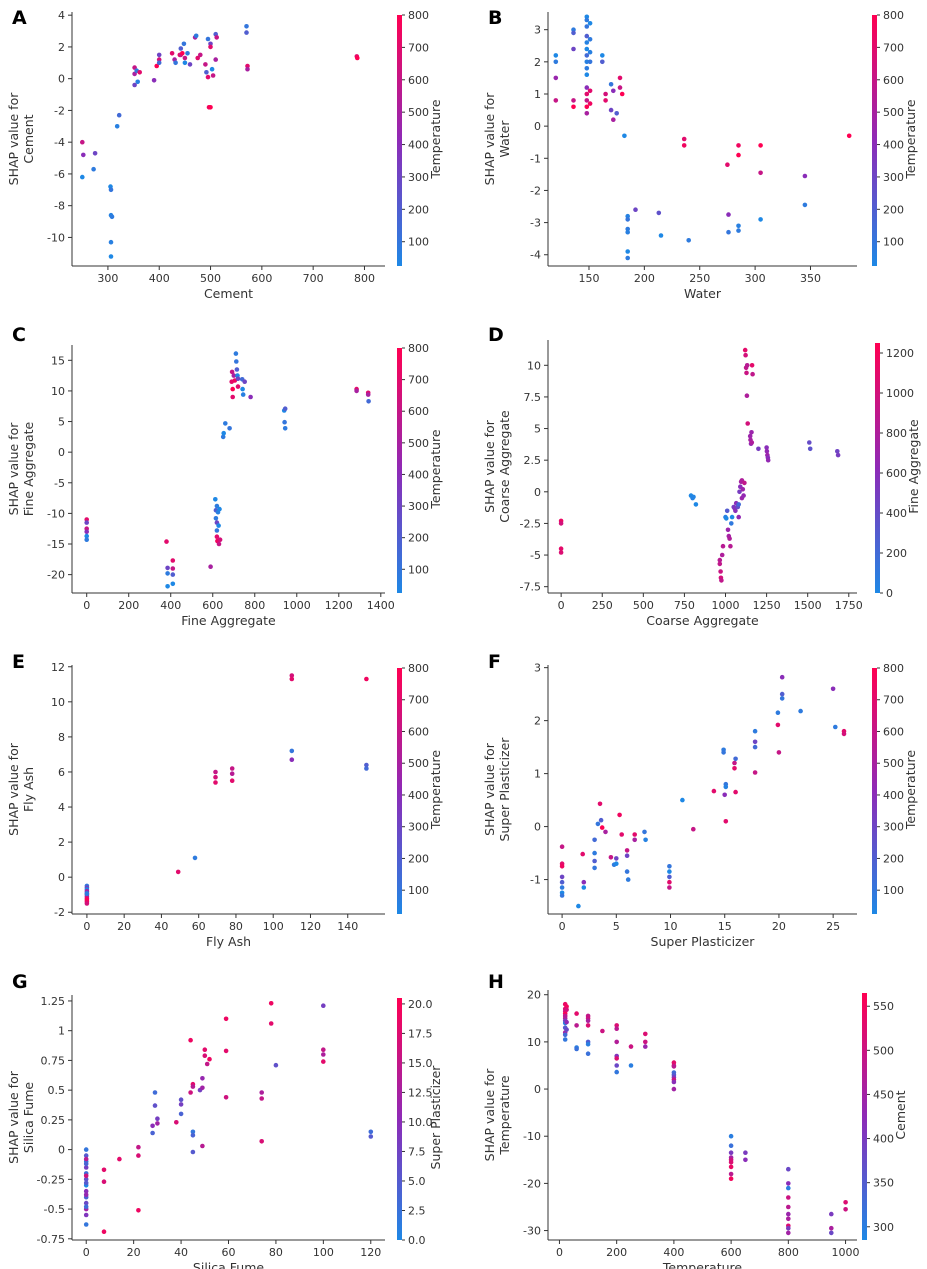  I want to click on x-tick-label: 1750, so click(849, 605).